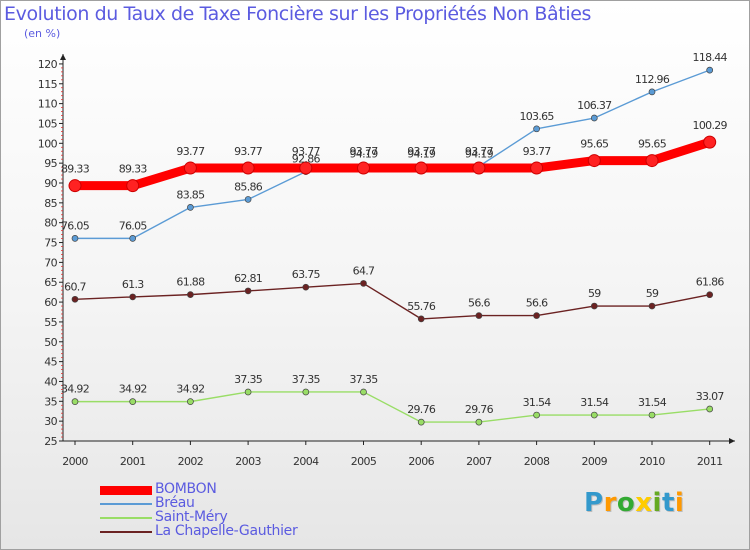 The image size is (750, 550). Describe the element at coordinates (364, 270) in the screenshot. I see `data-label-la-chapelle-gauthier: 64.7` at that location.